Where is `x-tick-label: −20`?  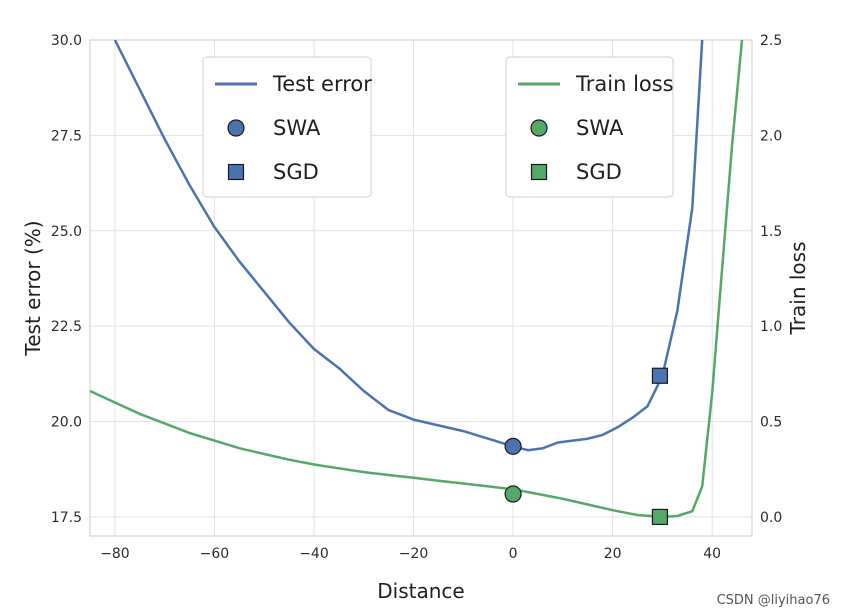 x-tick-label: −20 is located at coordinates (414, 554).